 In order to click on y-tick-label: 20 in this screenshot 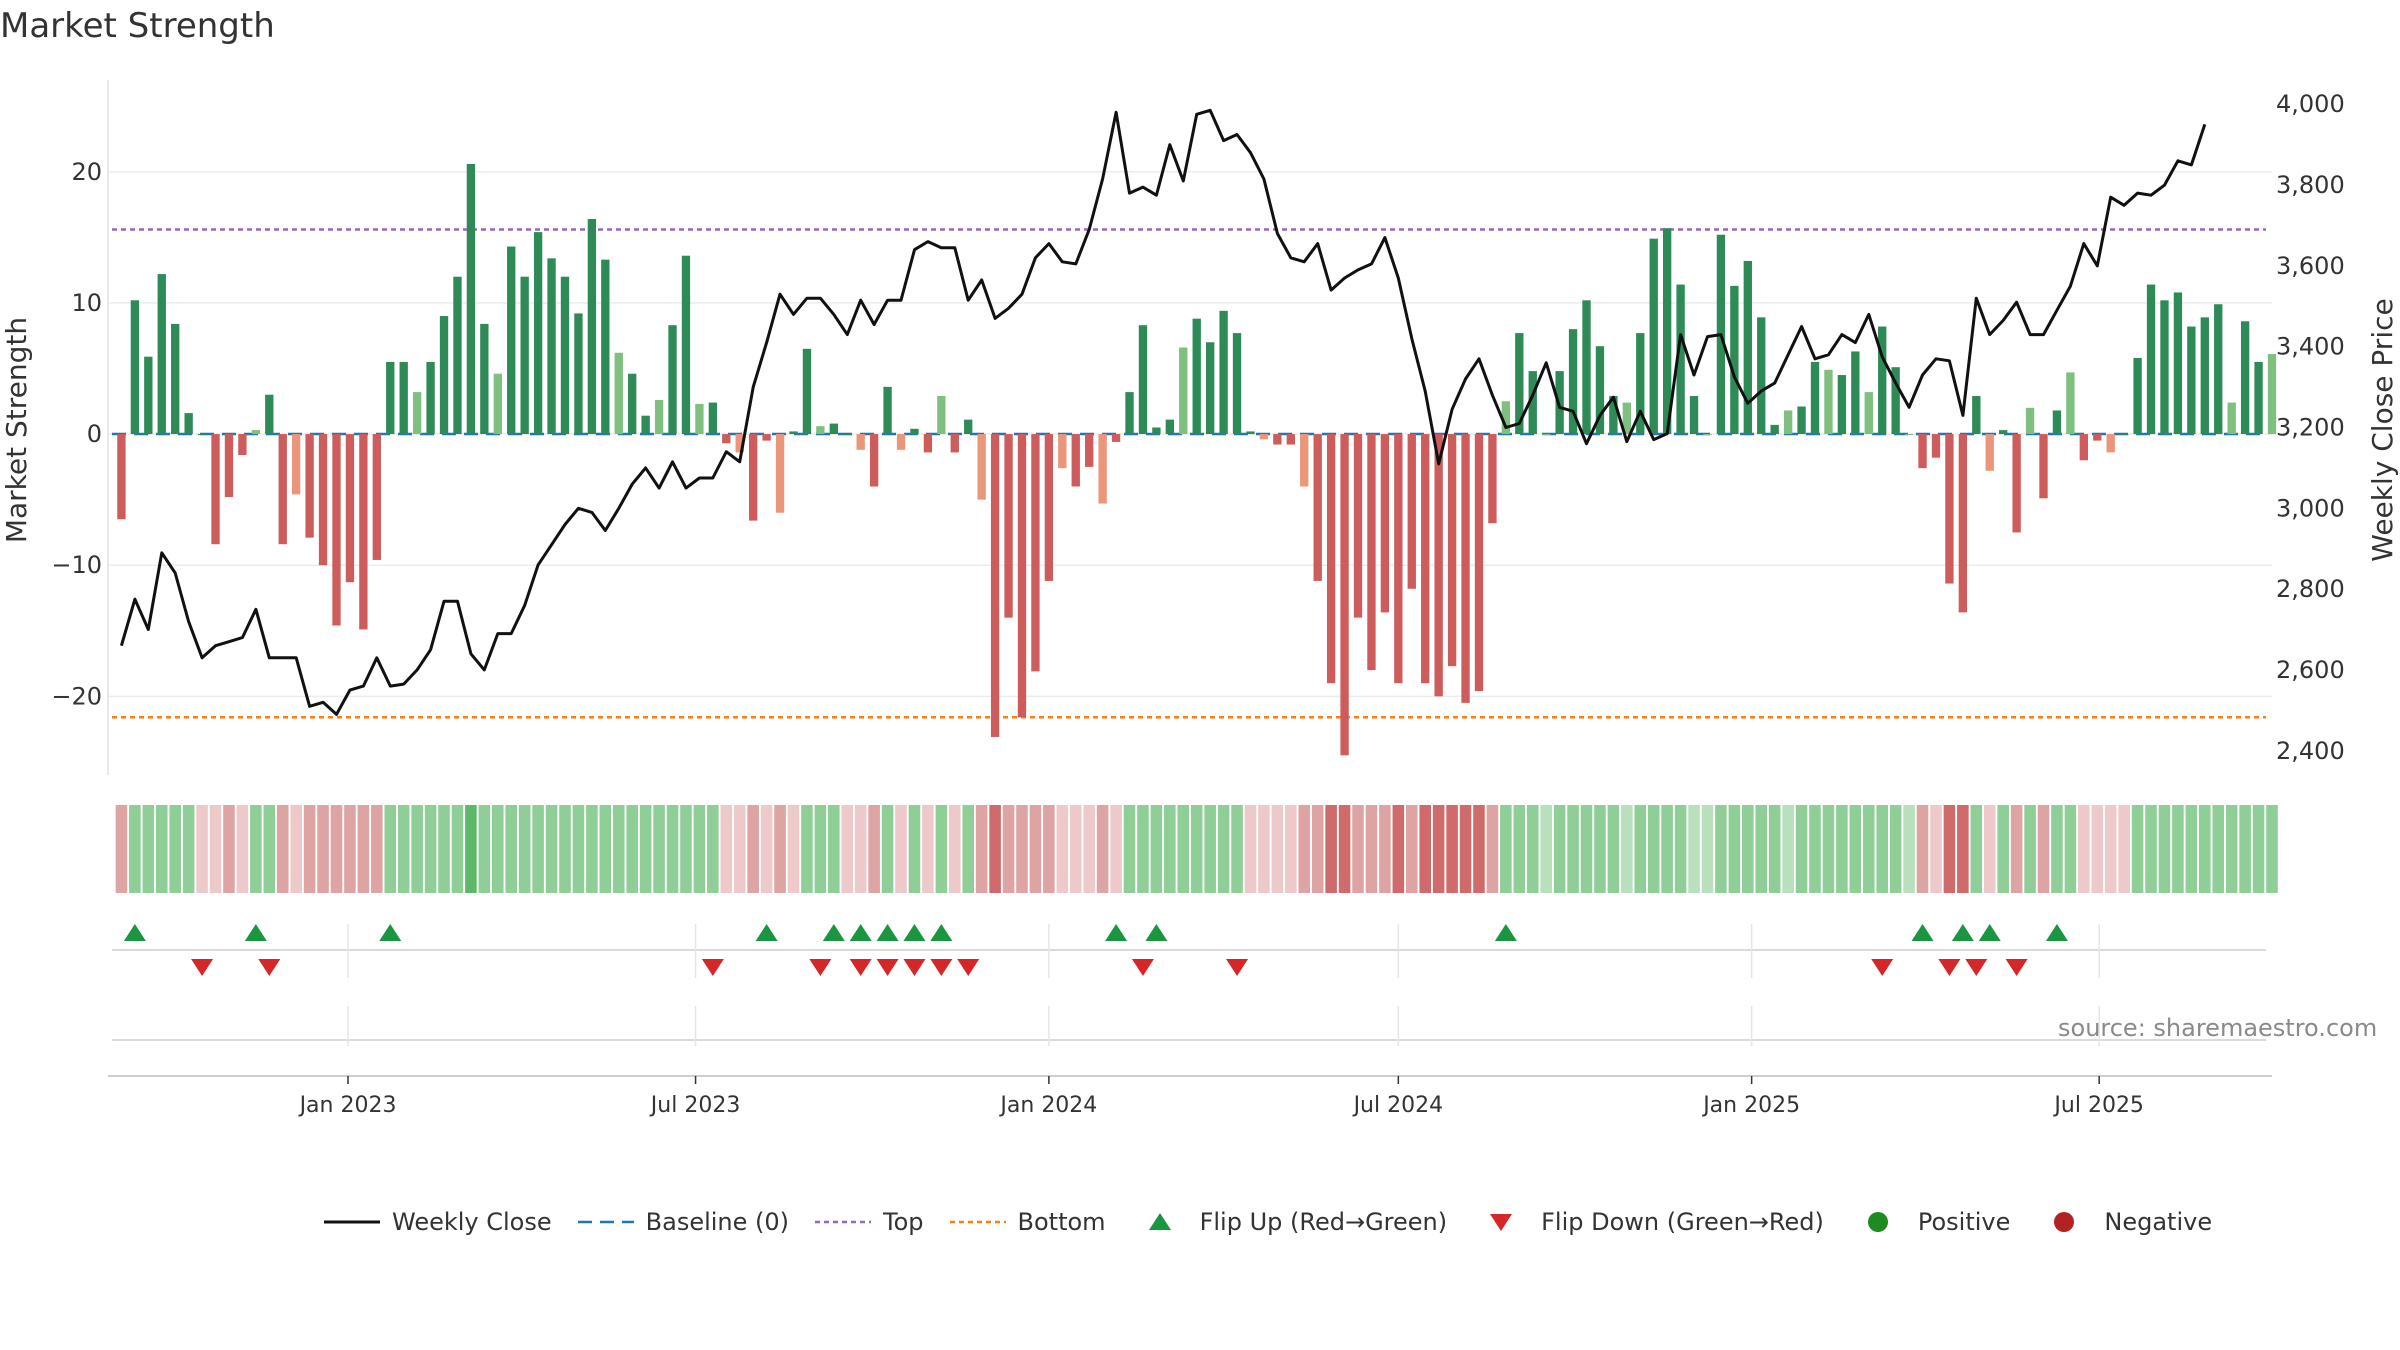, I will do `click(86, 172)`.